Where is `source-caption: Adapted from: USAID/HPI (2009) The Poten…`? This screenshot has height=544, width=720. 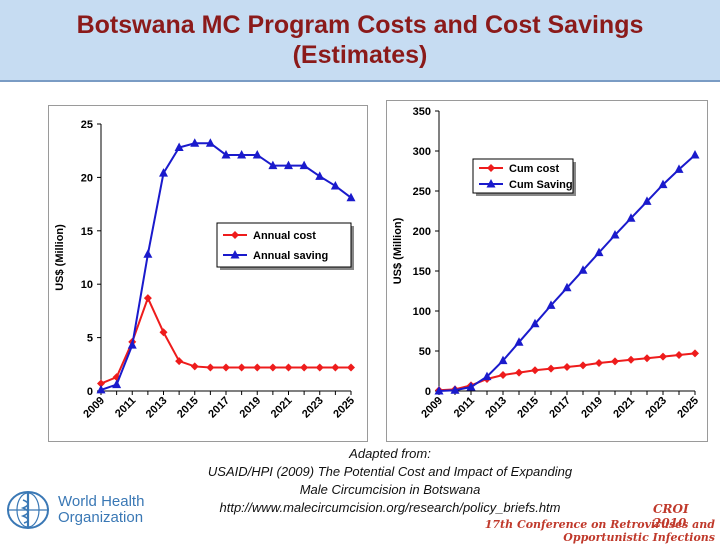
source-caption: Adapted from: USAID/HPI (2009) The Poten… is located at coordinates (390, 481).